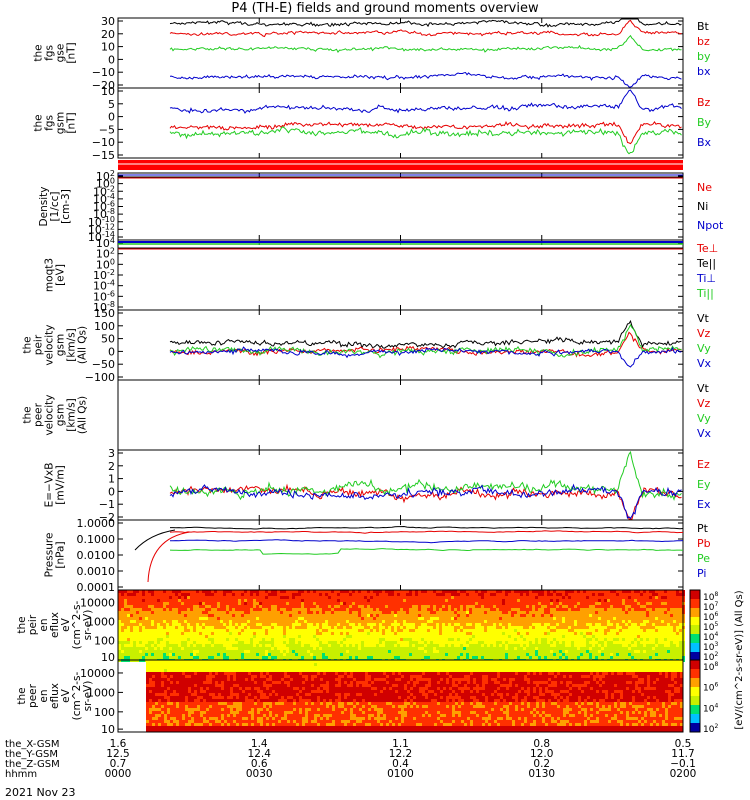 The image size is (750, 800). Describe the element at coordinates (427, 527) in the screenshot. I see `series-line-Pt` at that location.